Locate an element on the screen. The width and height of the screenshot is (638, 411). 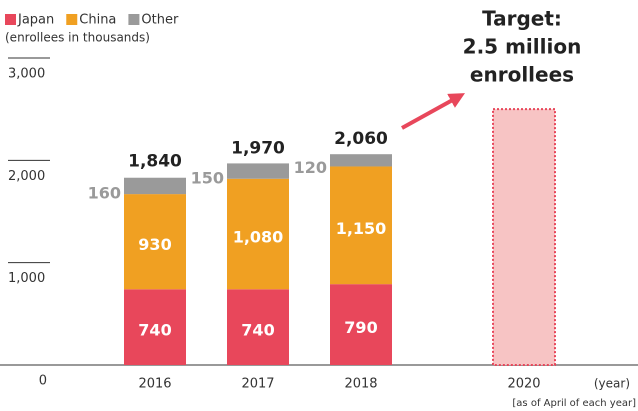
x-tick-label: 2016 is located at coordinates (154, 384).